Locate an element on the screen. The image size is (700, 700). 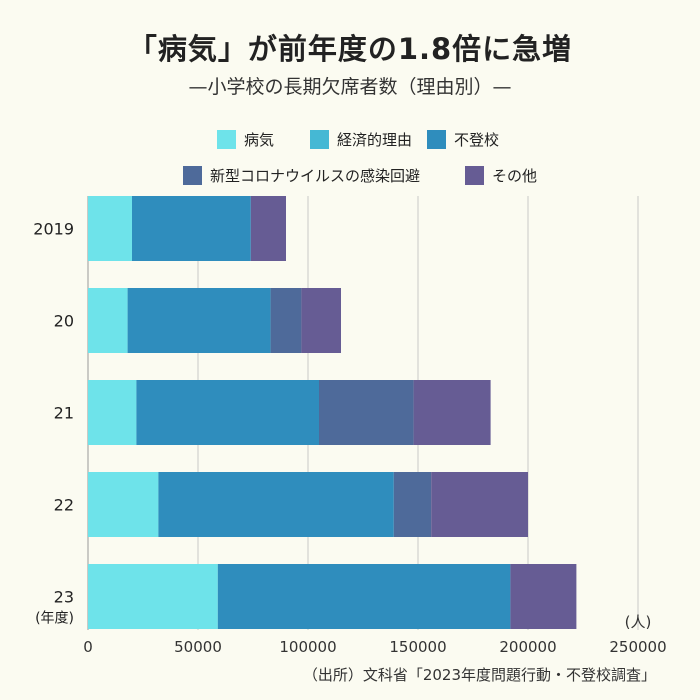
x-tick-label: 100000 is located at coordinates (307, 647).